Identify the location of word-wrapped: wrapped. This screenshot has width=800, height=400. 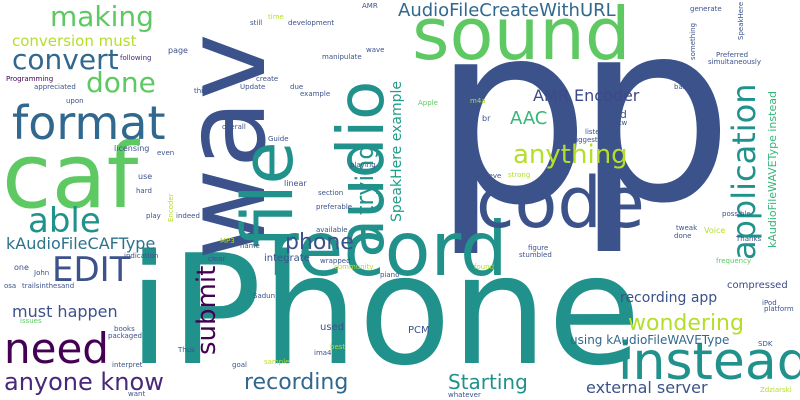
(335, 261).